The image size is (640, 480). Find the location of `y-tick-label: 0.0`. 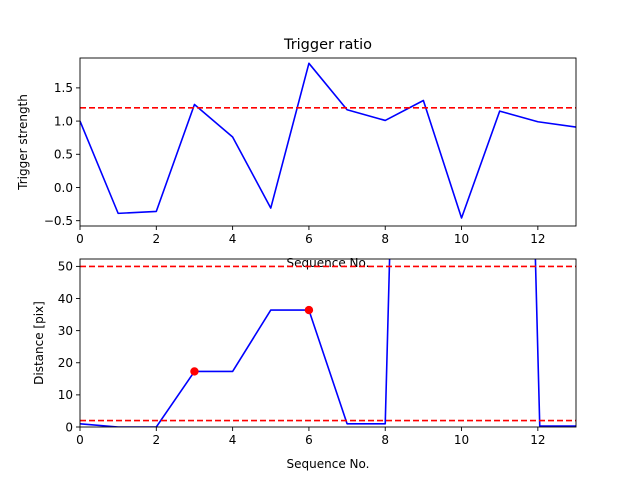

y-tick-label: 0.0 is located at coordinates (63, 188).